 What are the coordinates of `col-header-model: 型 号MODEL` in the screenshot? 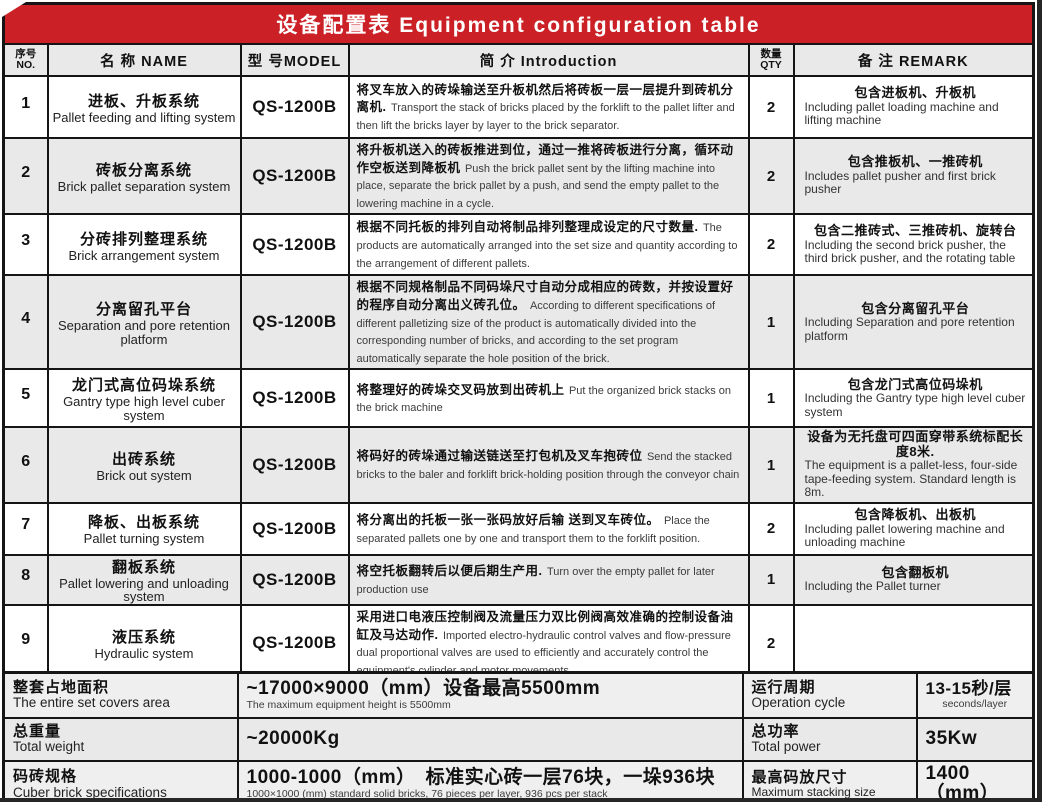 It's located at (294, 60).